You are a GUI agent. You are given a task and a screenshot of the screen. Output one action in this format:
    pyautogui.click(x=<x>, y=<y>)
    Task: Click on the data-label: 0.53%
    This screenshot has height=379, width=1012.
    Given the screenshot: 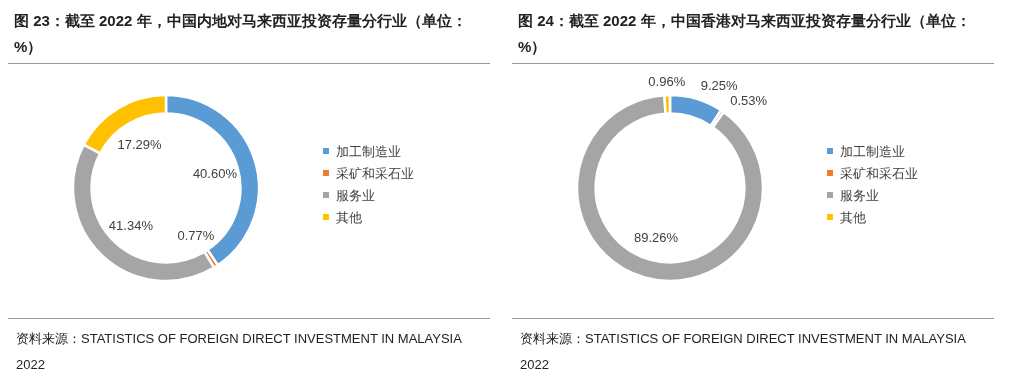 What is the action you would take?
    pyautogui.click(x=749, y=100)
    